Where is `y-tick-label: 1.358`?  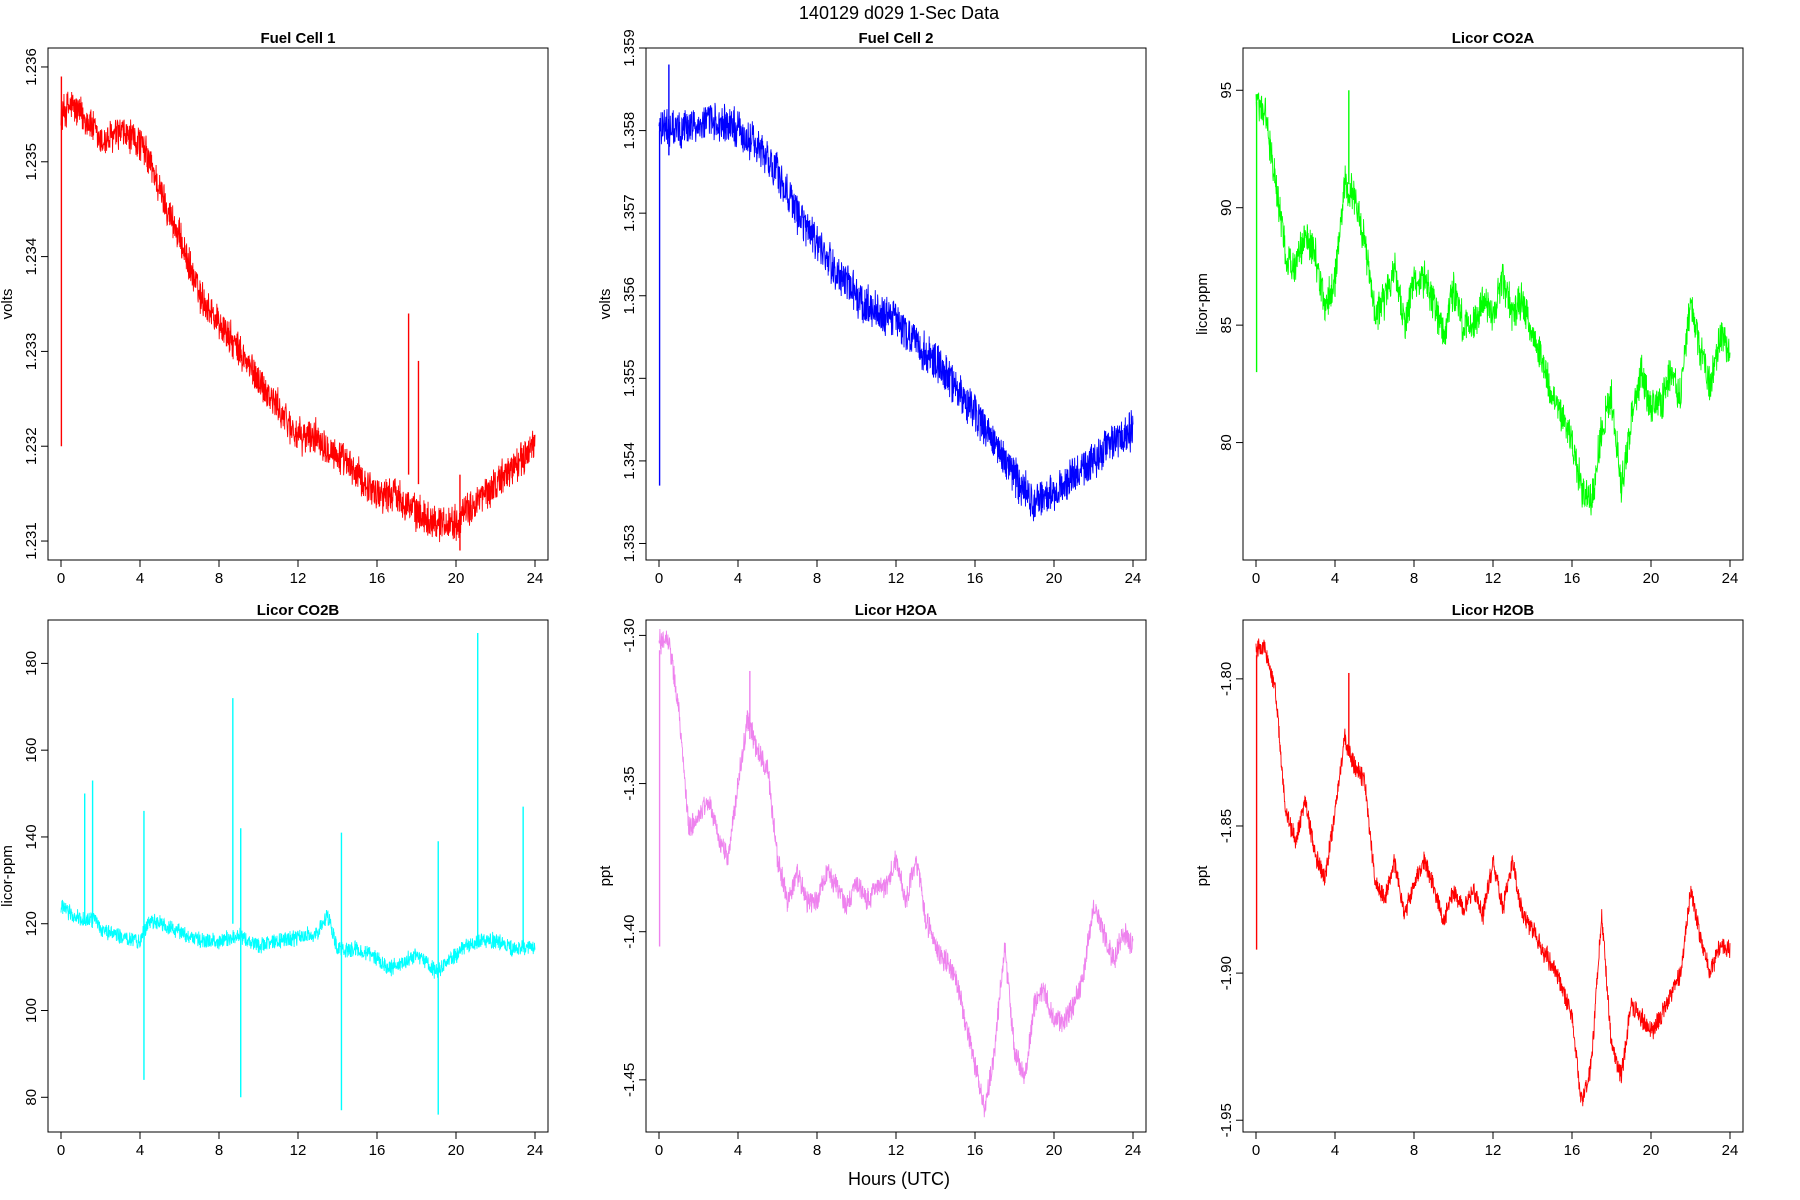 y-tick-label: 1.358 is located at coordinates (629, 131).